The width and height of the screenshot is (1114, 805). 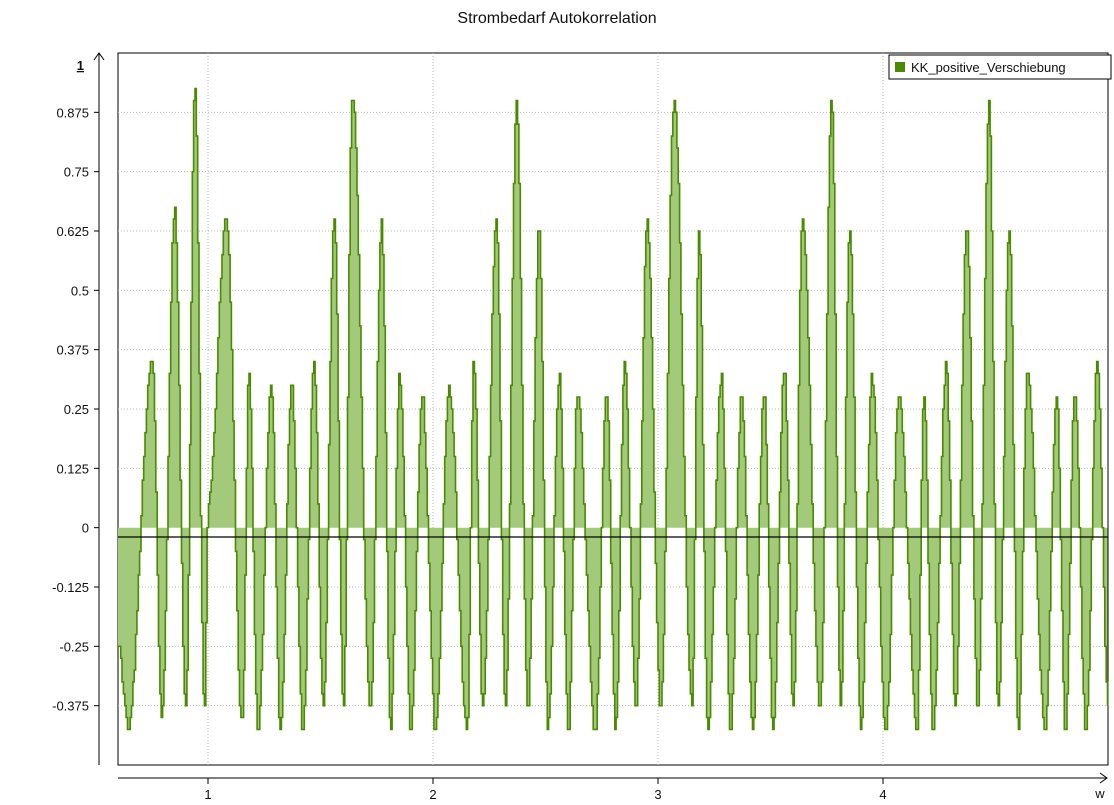 What do you see at coordinates (988, 67) in the screenshot?
I see `legend-label: KK_positive_Verschiebung` at bounding box center [988, 67].